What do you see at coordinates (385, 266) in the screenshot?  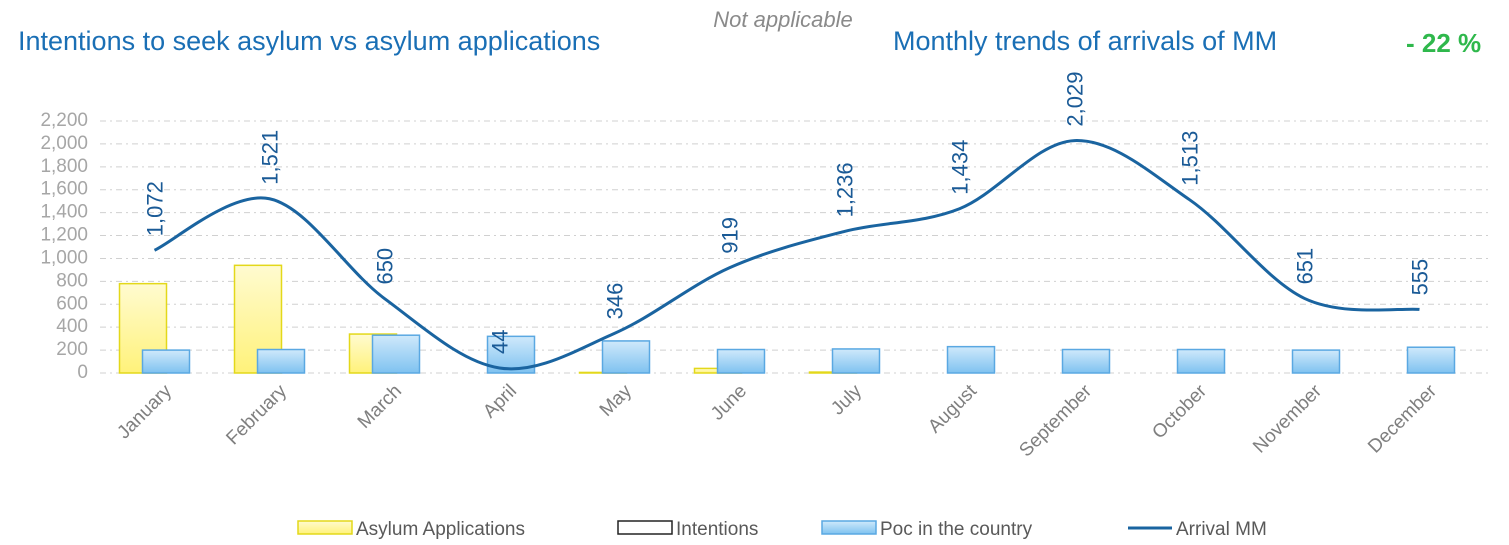 I see `data-label: 650` at bounding box center [385, 266].